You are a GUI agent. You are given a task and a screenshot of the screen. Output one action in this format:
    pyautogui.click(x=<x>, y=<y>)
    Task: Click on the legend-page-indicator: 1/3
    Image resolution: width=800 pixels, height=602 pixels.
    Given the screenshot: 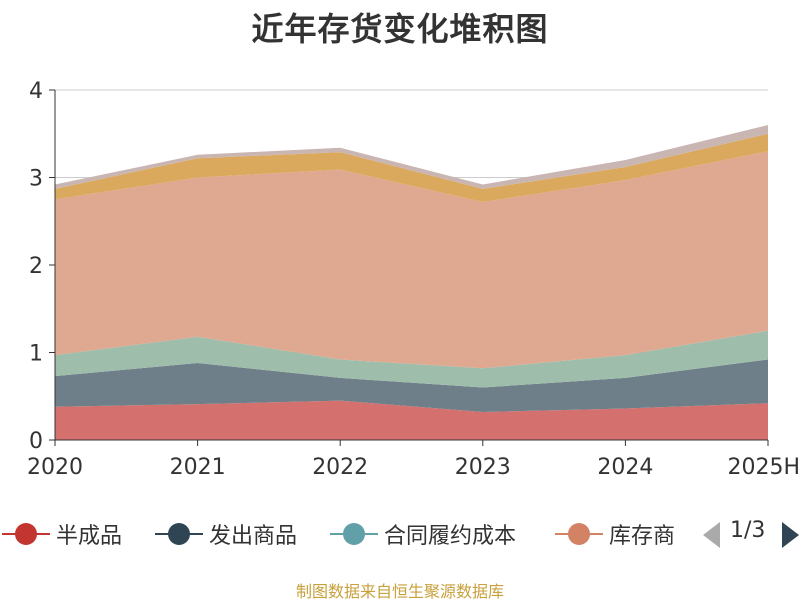 What is the action you would take?
    pyautogui.click(x=748, y=530)
    